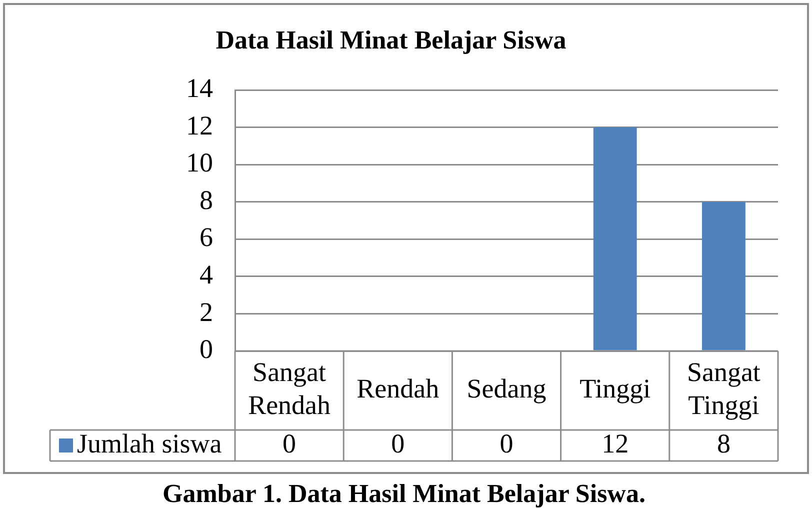 The height and width of the screenshot is (509, 812). I want to click on chart-title: Data Hasil Minat Belajar Siswa, so click(391, 40).